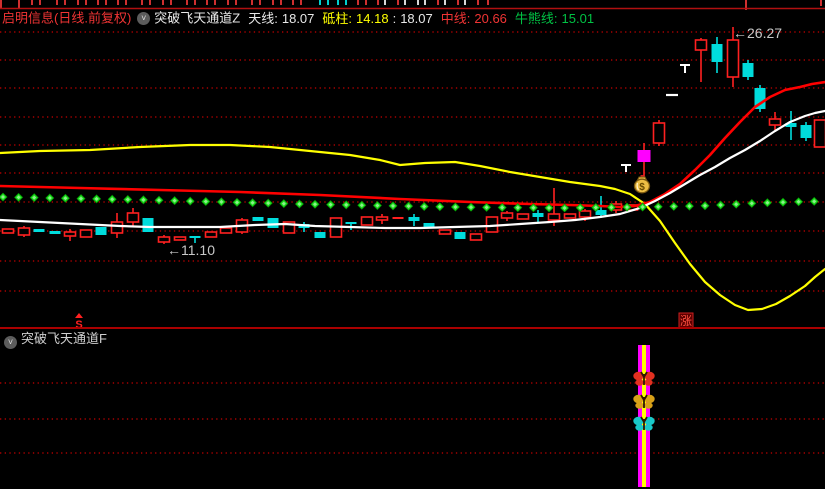 The height and width of the screenshot is (489, 825). I want to click on signal-column, so click(644, 416).